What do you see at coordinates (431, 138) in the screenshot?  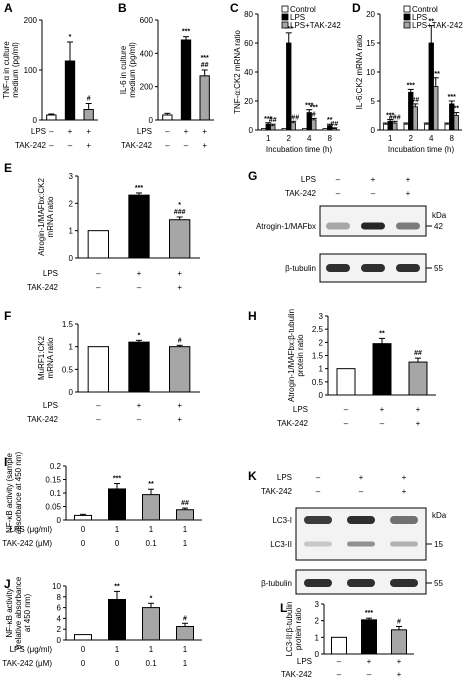 I see `x-tick-label: 4` at bounding box center [431, 138].